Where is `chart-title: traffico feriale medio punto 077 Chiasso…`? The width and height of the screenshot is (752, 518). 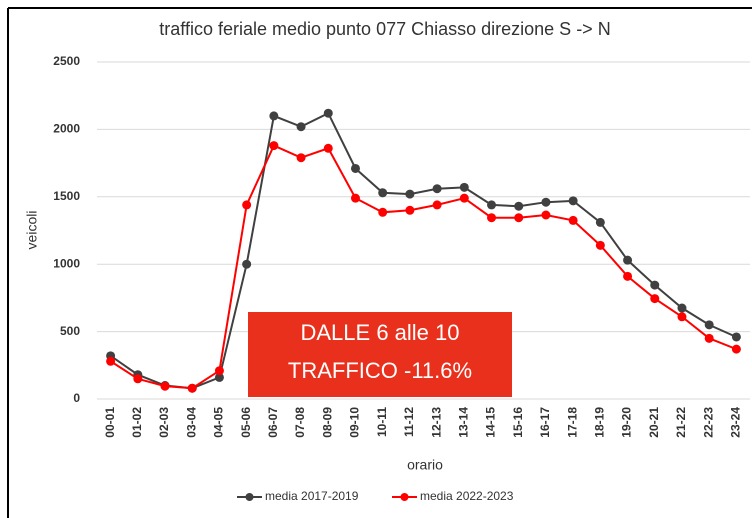
chart-title: traffico feriale medio punto 077 Chiasso… is located at coordinates (384, 29).